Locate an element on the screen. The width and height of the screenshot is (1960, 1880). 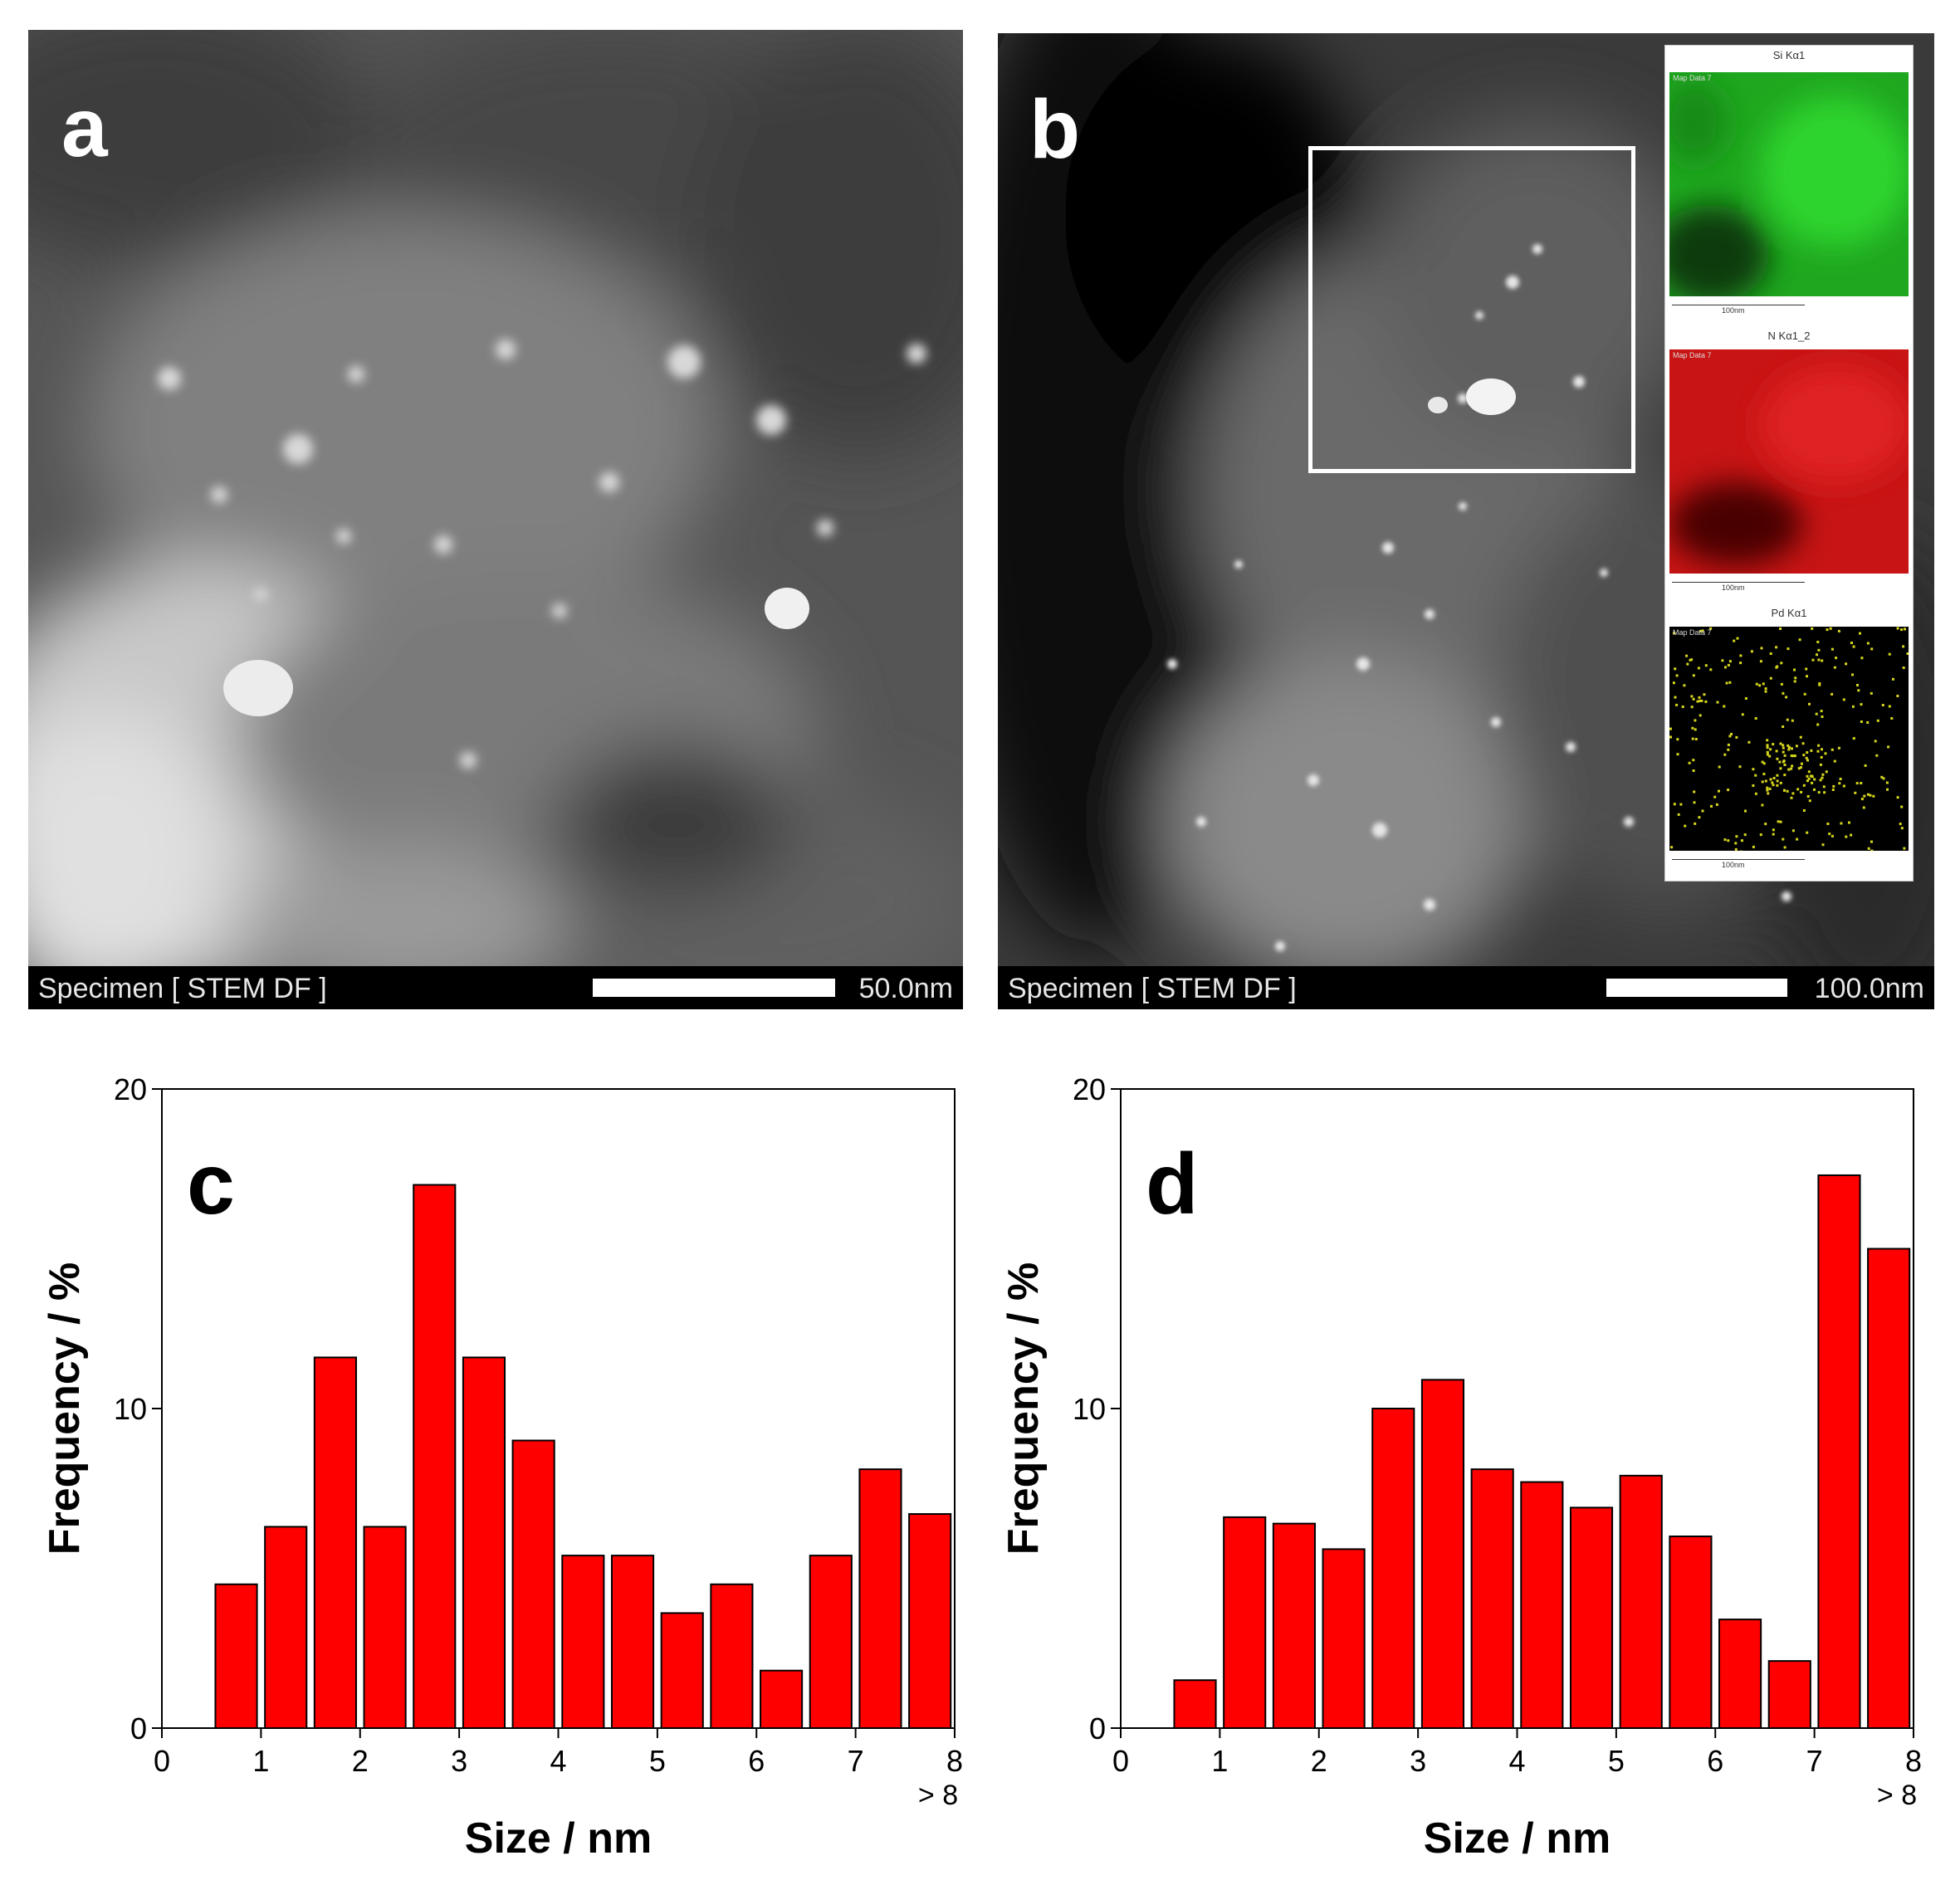
x-tick-label-d: 7 is located at coordinates (1814, 1761).